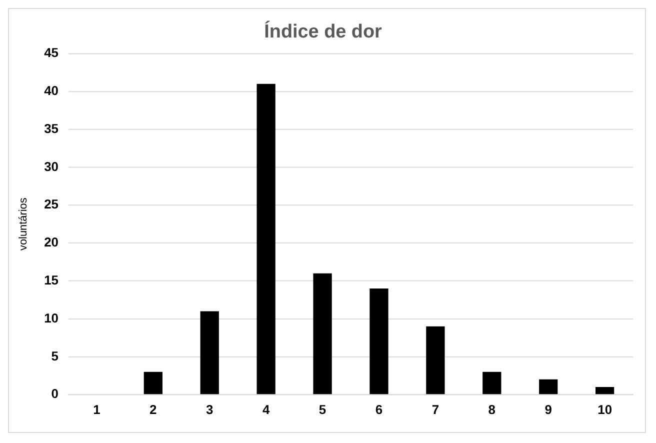 The image size is (656, 443). What do you see at coordinates (266, 409) in the screenshot?
I see `x-tick-label: 4` at bounding box center [266, 409].